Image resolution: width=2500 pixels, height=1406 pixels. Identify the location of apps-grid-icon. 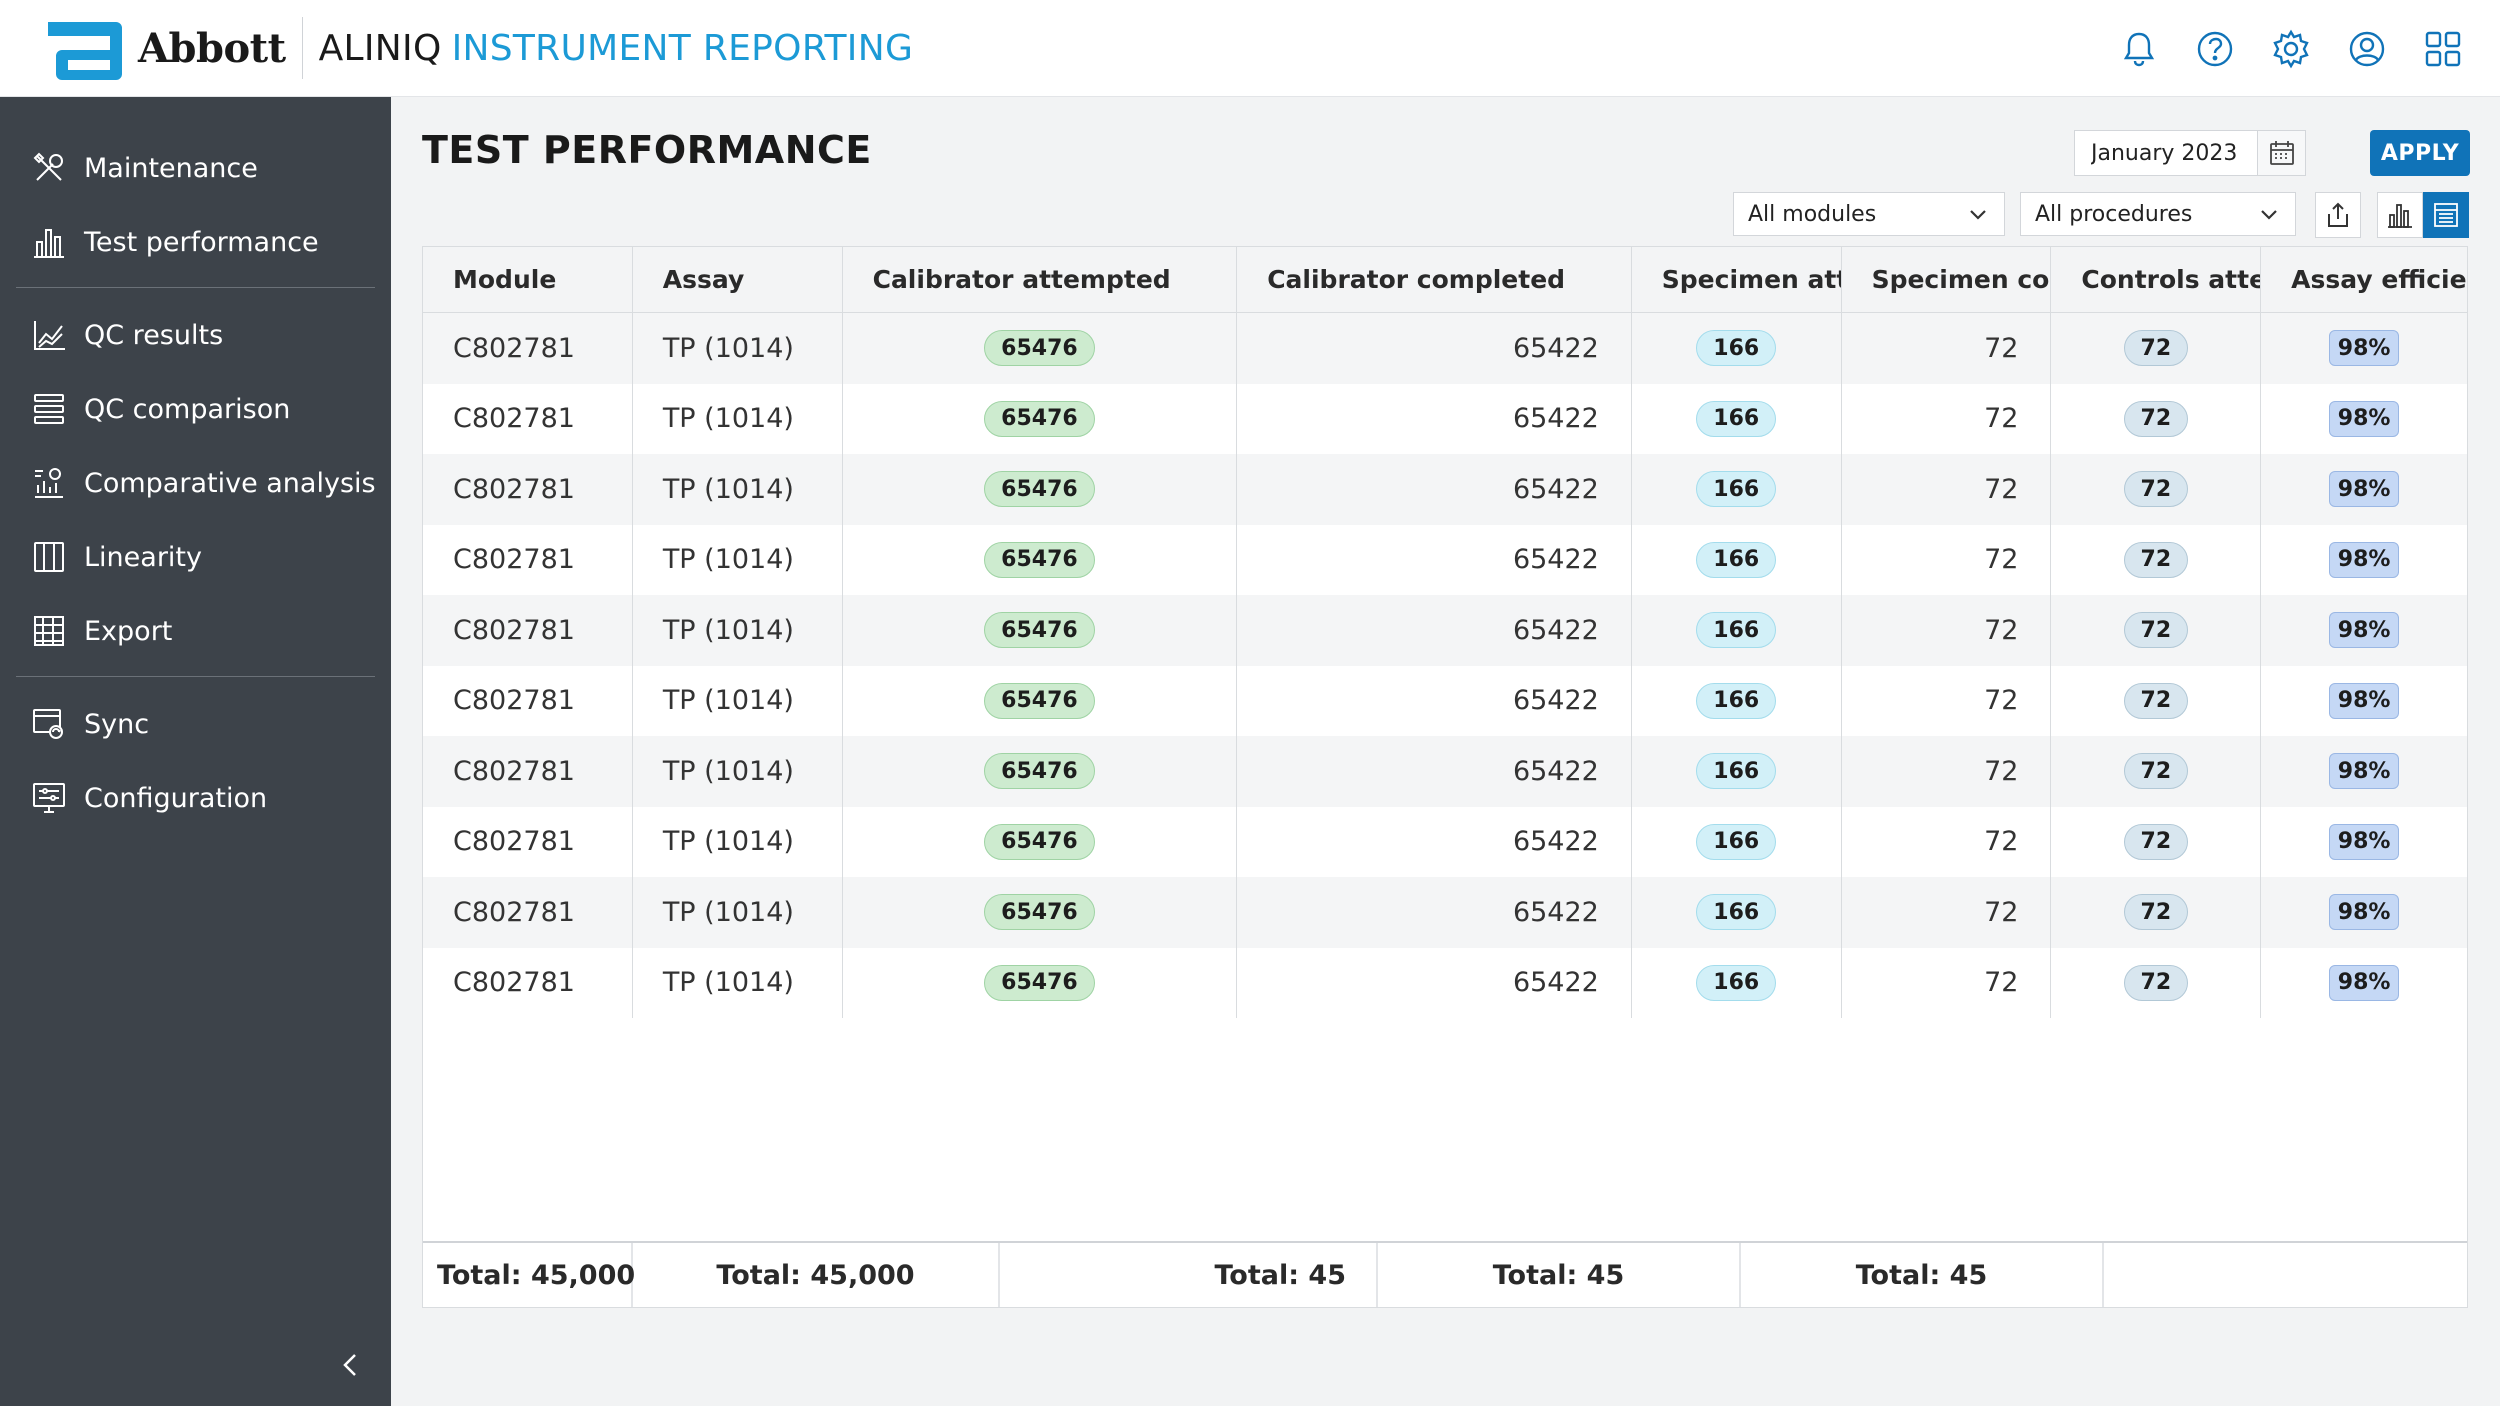
(2443, 49).